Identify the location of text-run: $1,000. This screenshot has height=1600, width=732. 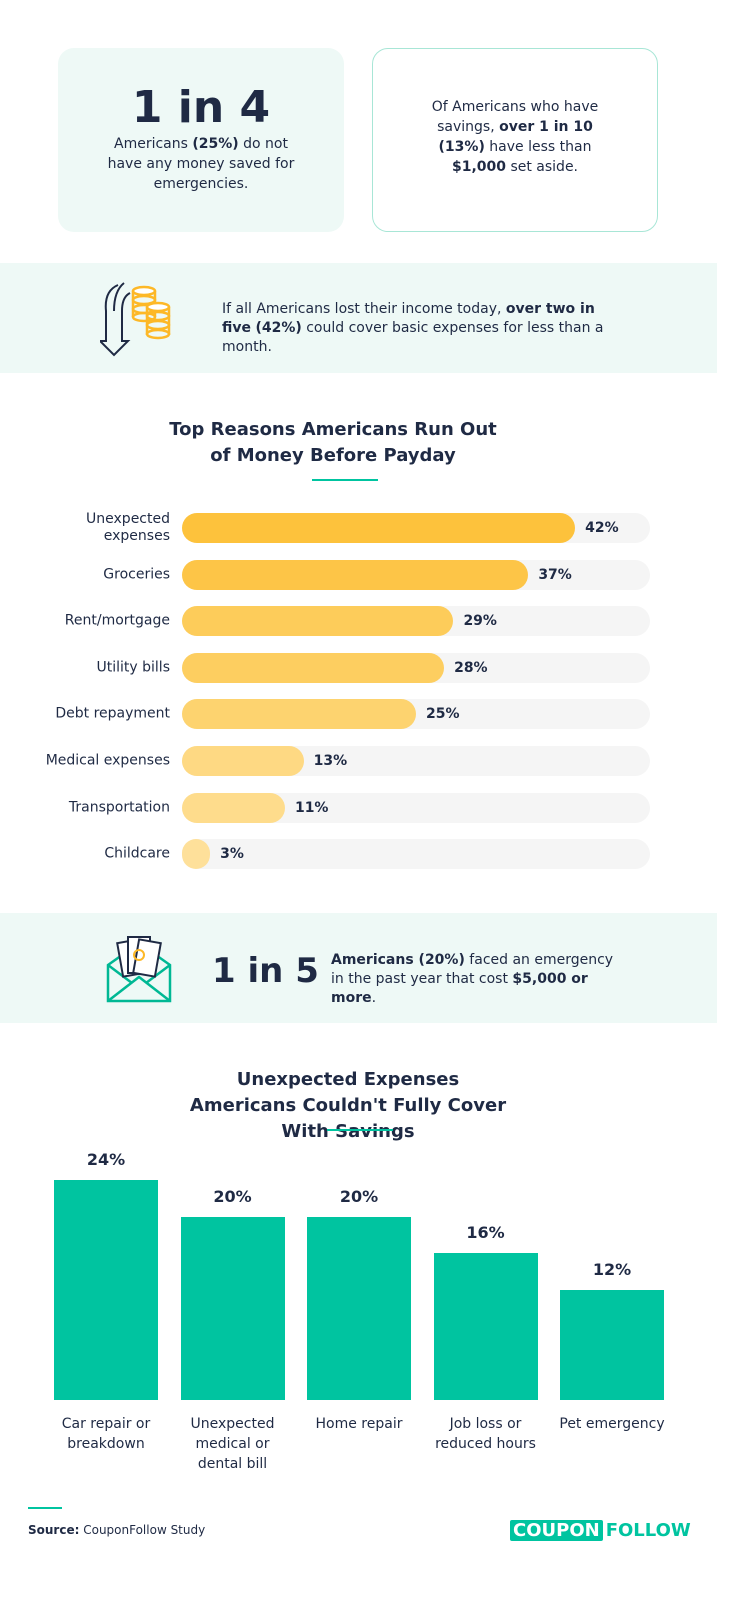
(478, 167).